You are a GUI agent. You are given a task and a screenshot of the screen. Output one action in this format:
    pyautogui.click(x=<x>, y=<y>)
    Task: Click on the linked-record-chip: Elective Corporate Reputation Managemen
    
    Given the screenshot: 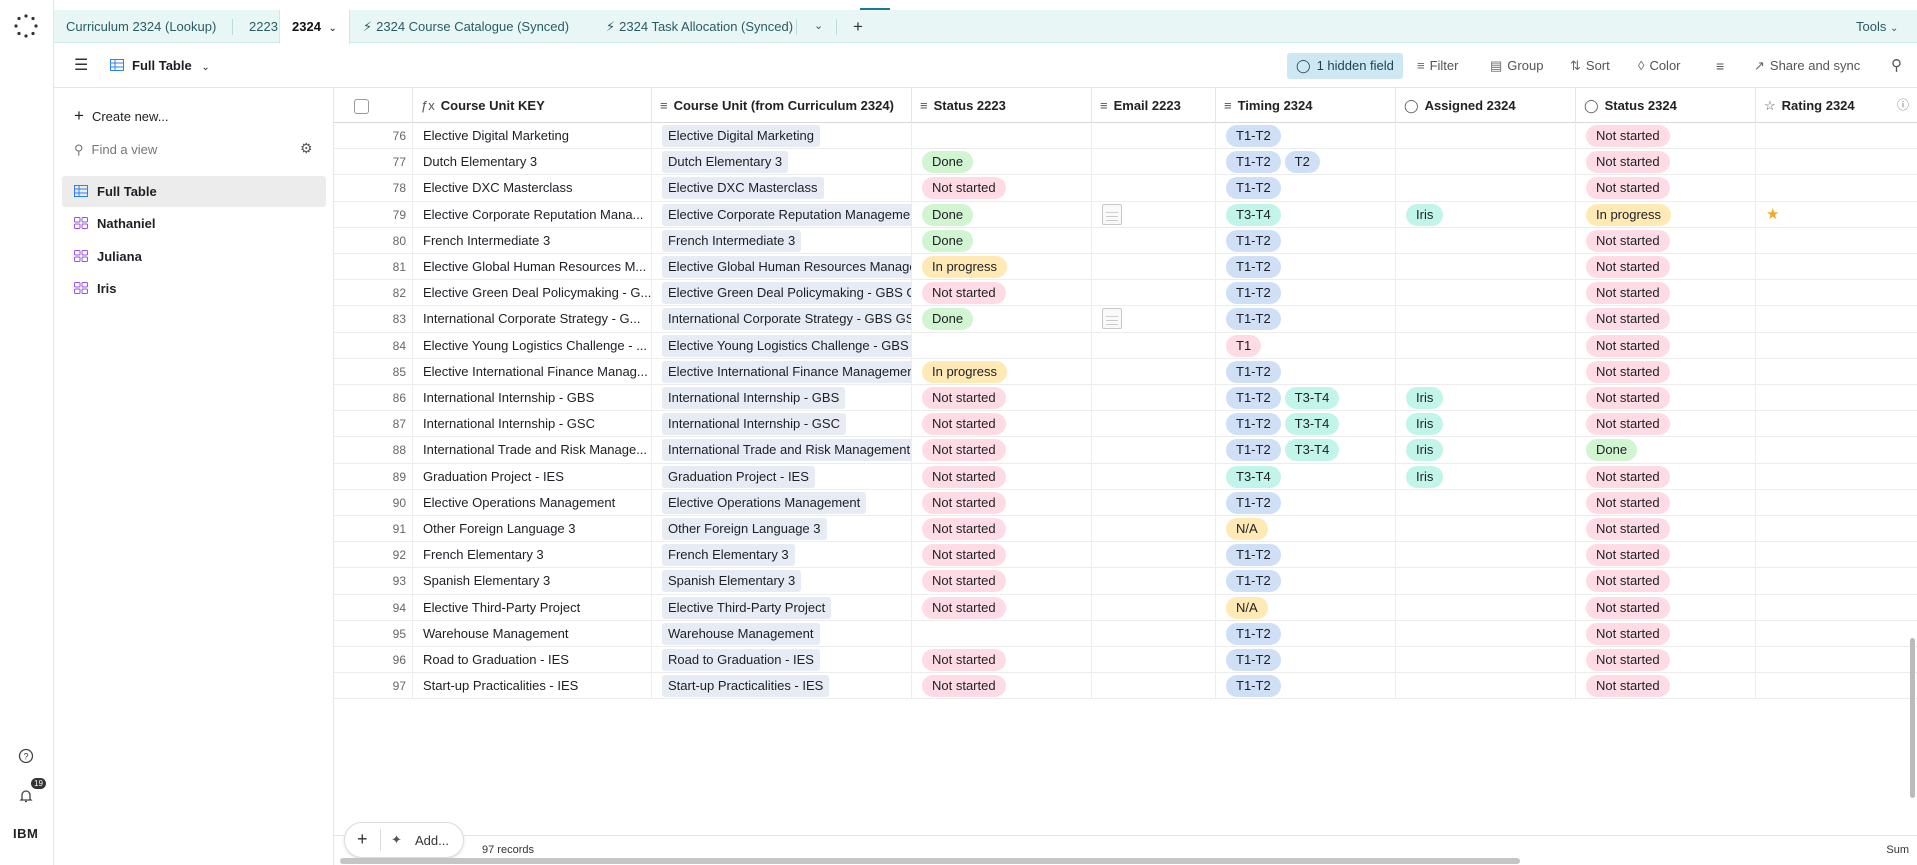 What is the action you would take?
    pyautogui.click(x=786, y=214)
    